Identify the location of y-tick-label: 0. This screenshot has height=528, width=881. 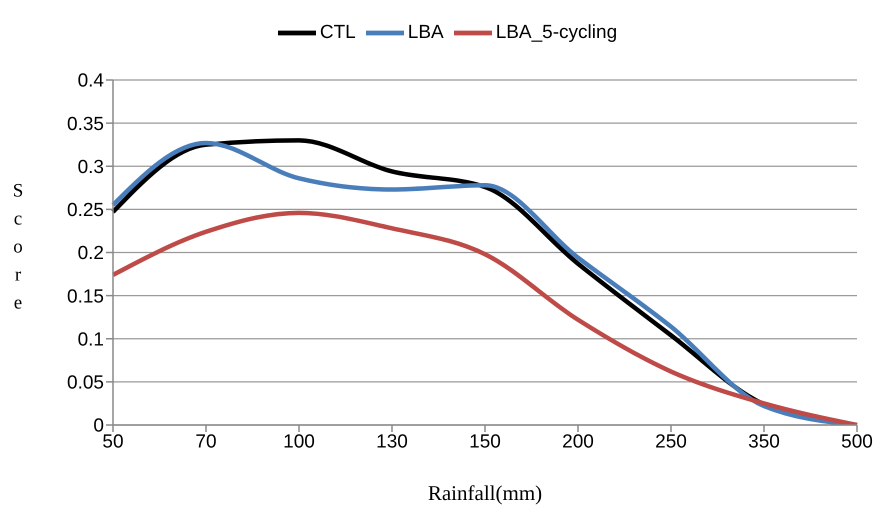
(98, 426).